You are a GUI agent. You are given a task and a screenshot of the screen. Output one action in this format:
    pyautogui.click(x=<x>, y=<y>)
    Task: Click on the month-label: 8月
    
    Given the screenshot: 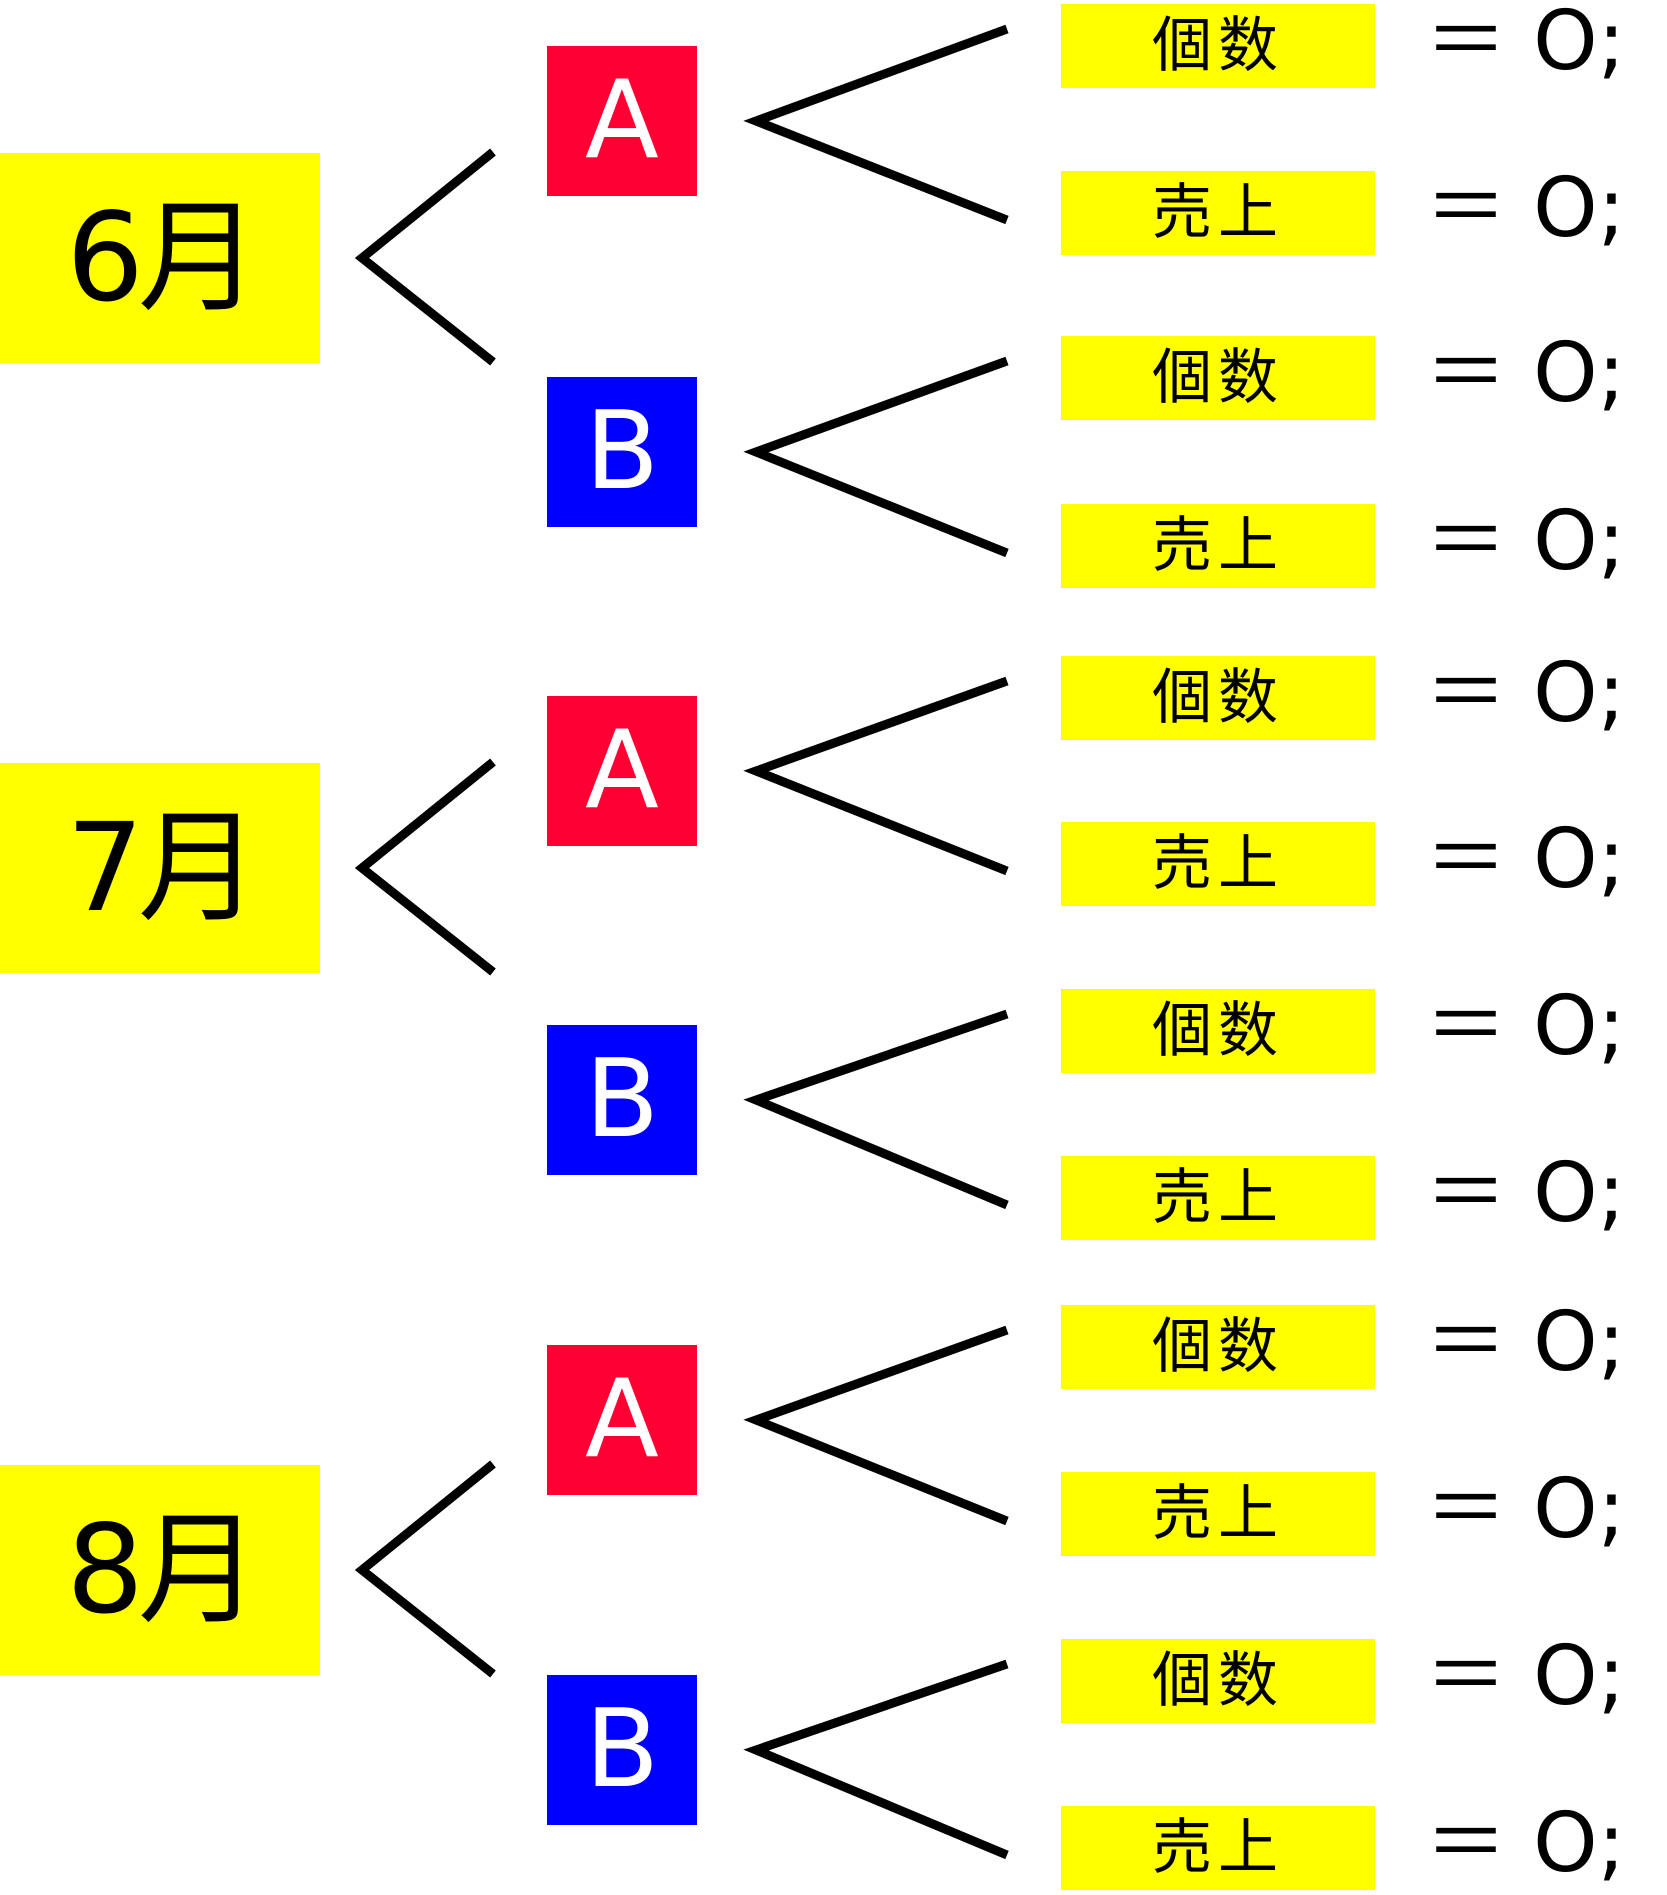 What is the action you would take?
    pyautogui.click(x=160, y=1570)
    